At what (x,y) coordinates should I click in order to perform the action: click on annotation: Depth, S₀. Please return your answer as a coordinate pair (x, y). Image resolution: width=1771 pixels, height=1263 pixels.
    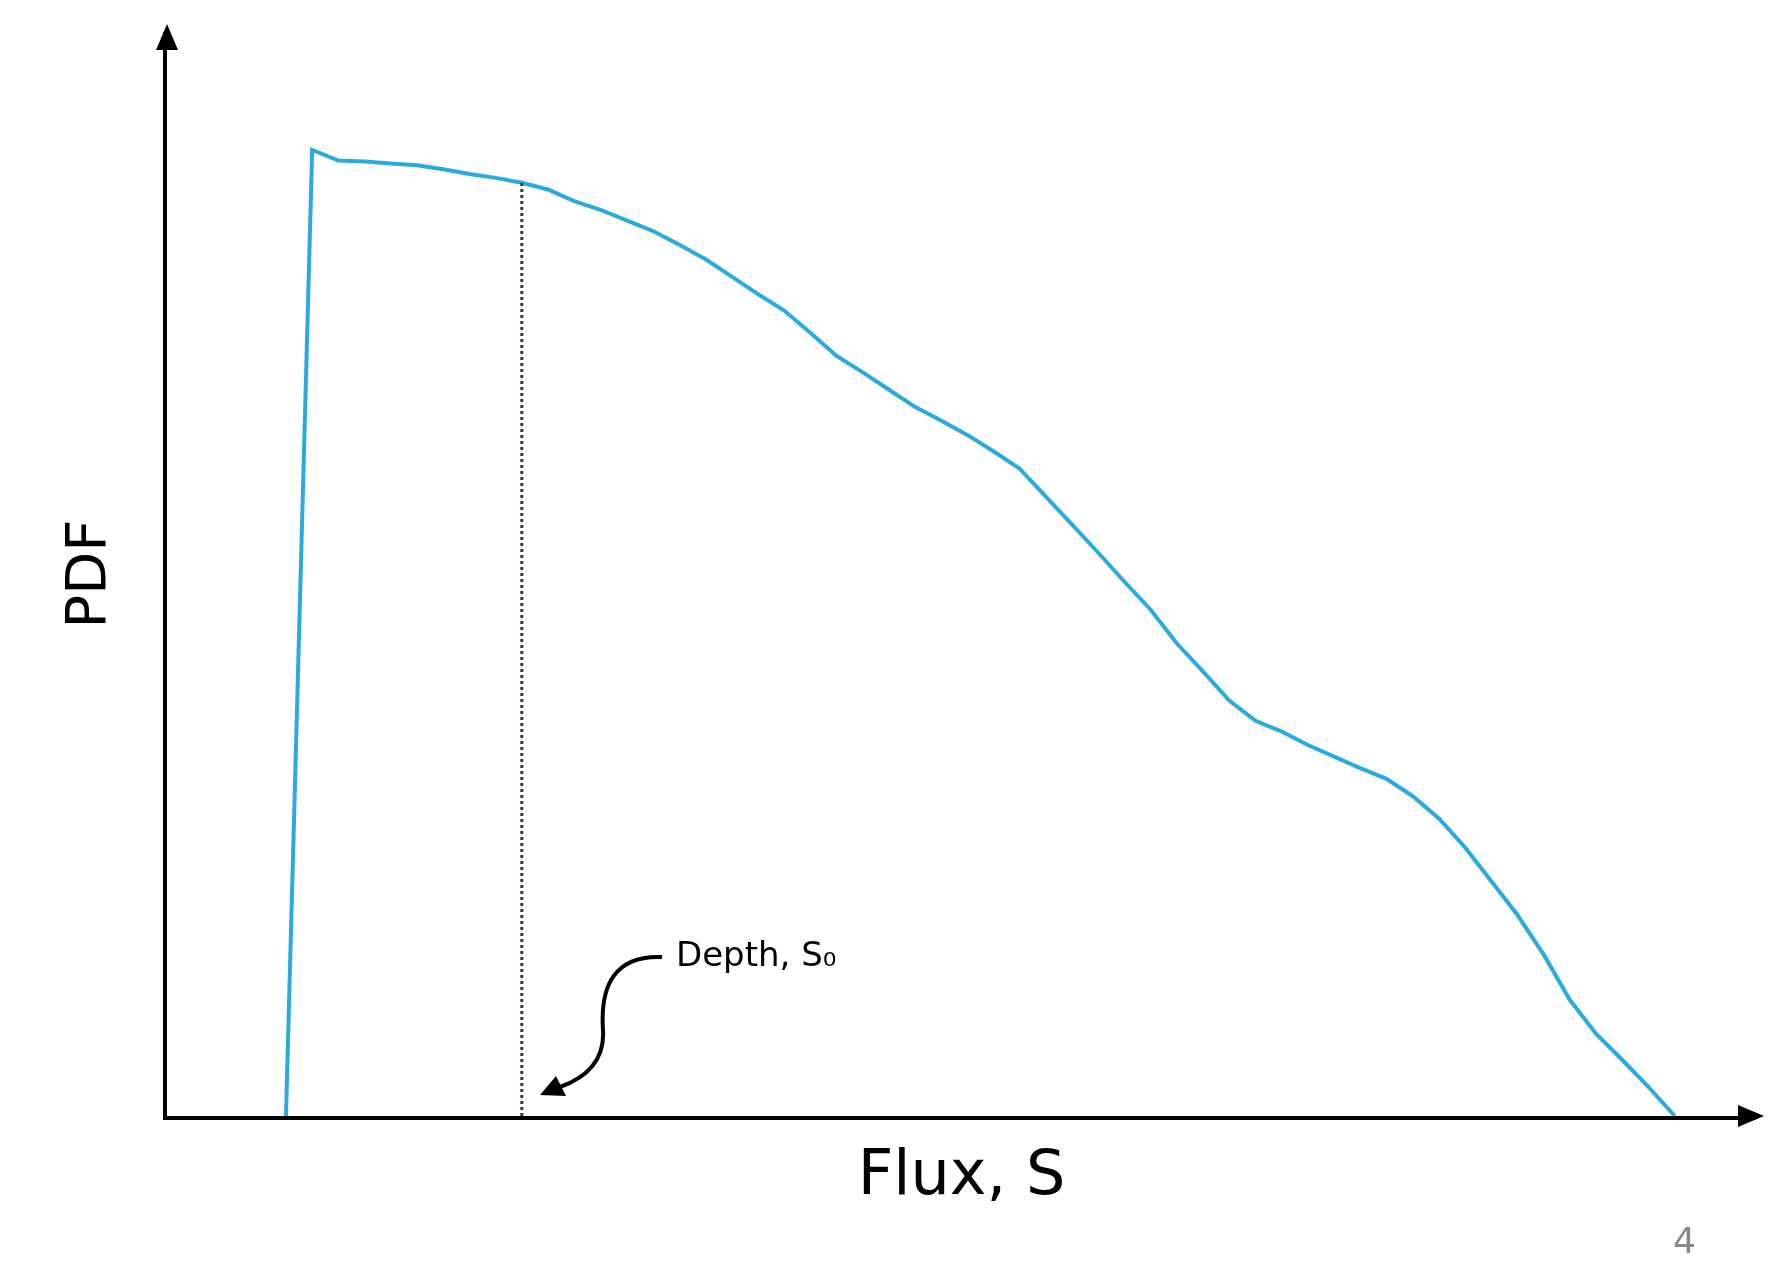
    Looking at the image, I should click on (756, 954).